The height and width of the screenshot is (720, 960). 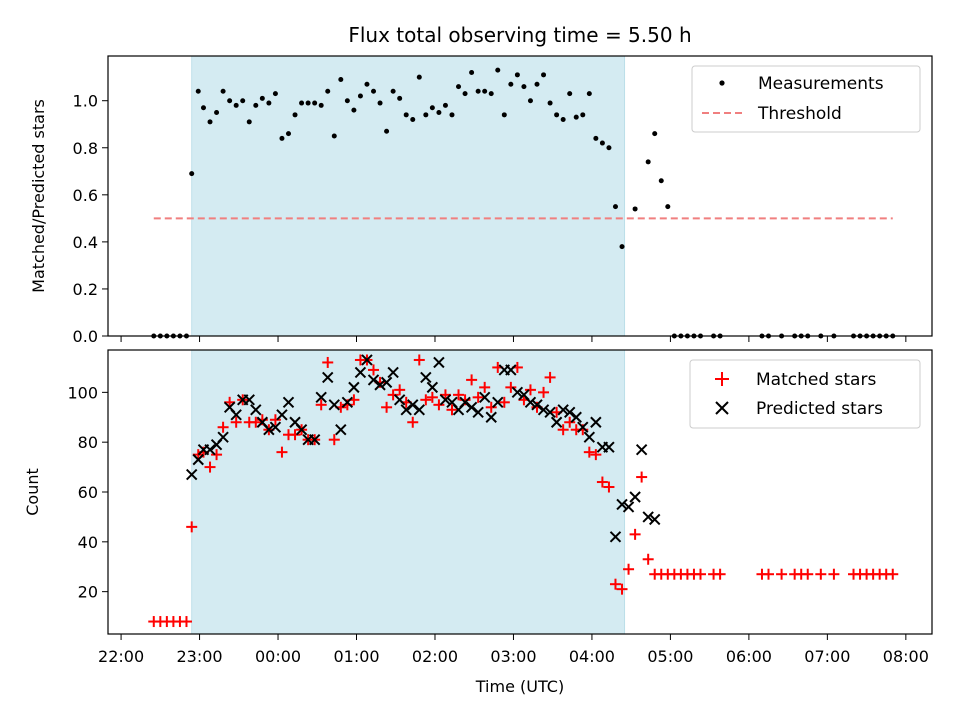 What do you see at coordinates (435, 656) in the screenshot?
I see `x-tick-label: 02:00` at bounding box center [435, 656].